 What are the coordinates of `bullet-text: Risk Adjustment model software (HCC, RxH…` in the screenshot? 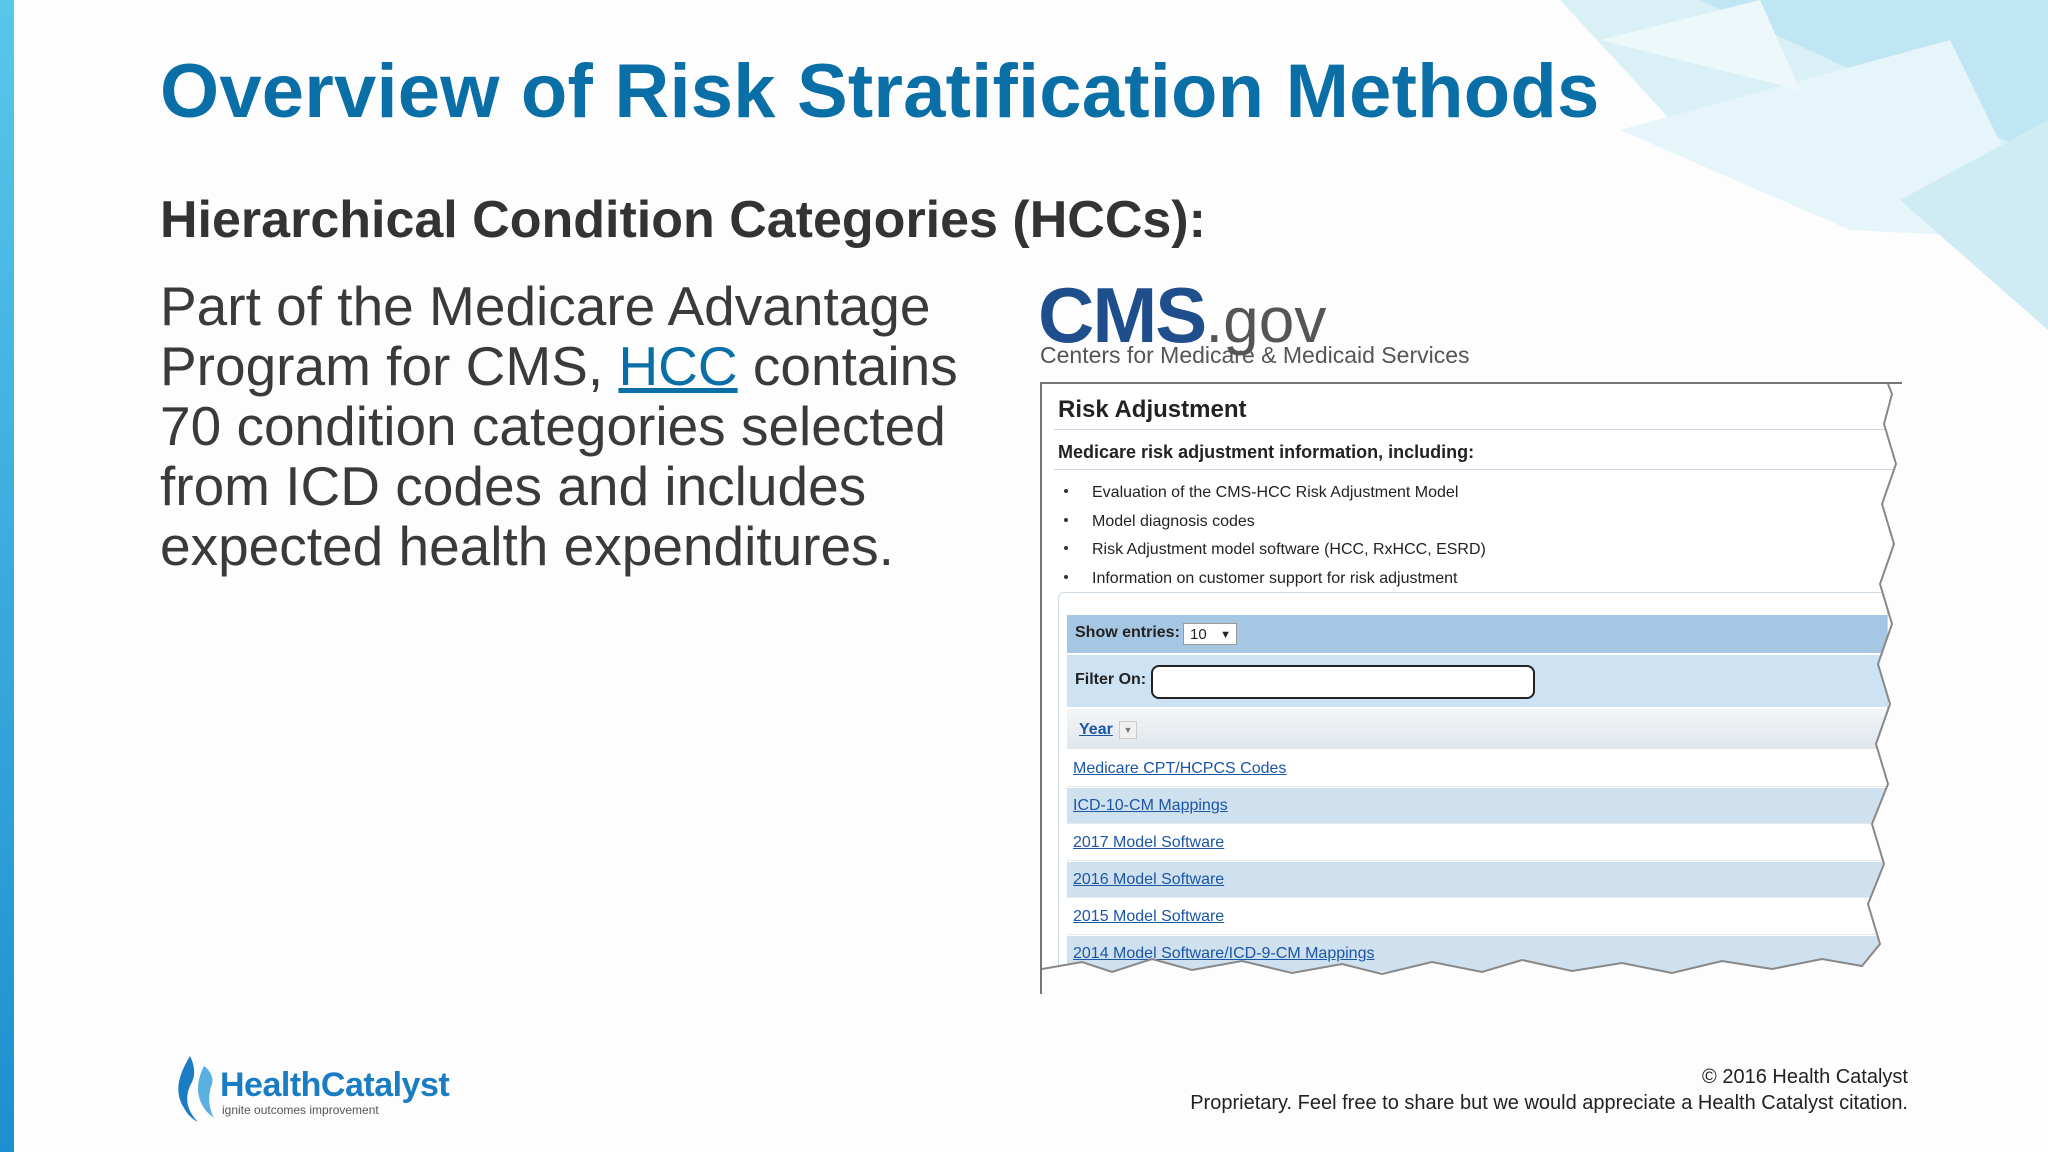 It's located at (1289, 549).